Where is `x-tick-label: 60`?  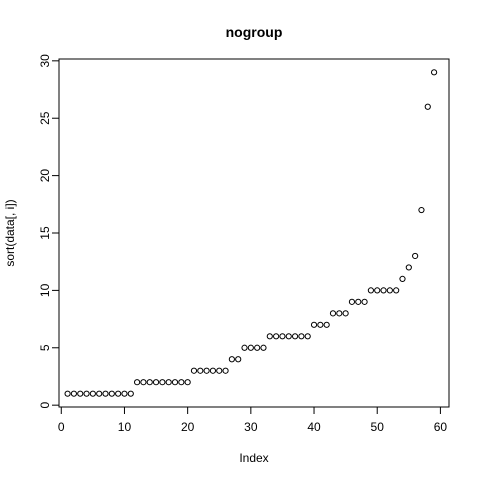 x-tick-label: 60 is located at coordinates (441, 427).